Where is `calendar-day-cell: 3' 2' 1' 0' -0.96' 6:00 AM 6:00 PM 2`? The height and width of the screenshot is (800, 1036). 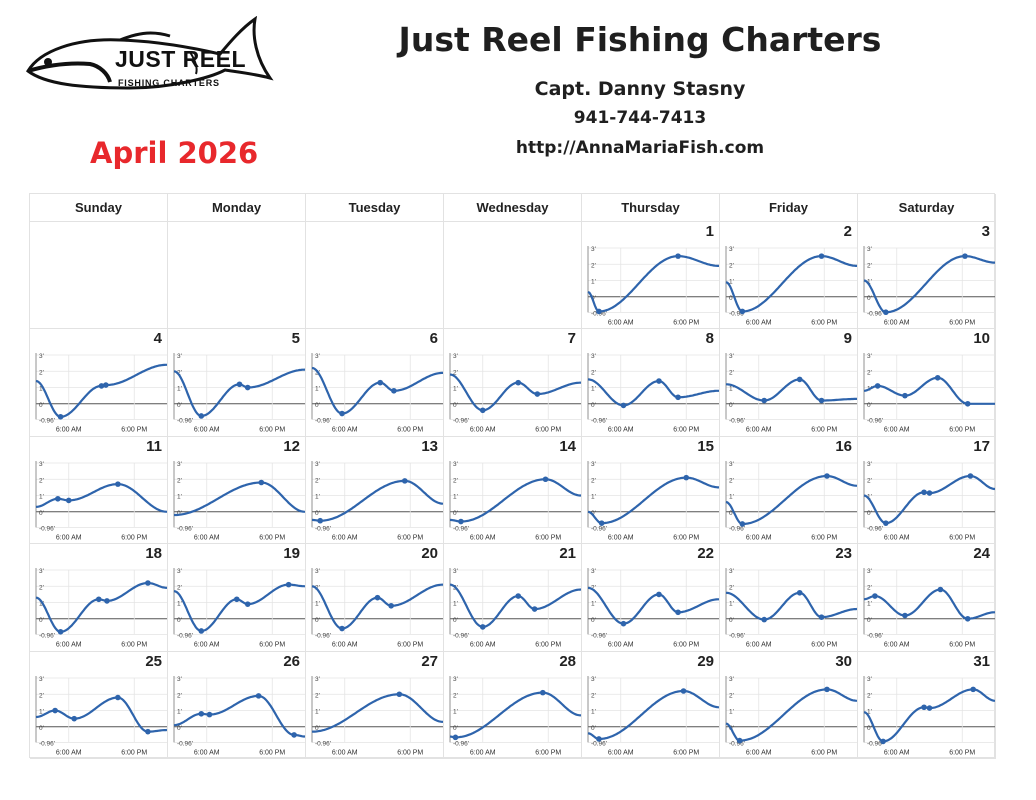 calendar-day-cell: 3' 2' 1' 0' -0.96' 6:00 AM 6:00 PM 2 is located at coordinates (789, 276).